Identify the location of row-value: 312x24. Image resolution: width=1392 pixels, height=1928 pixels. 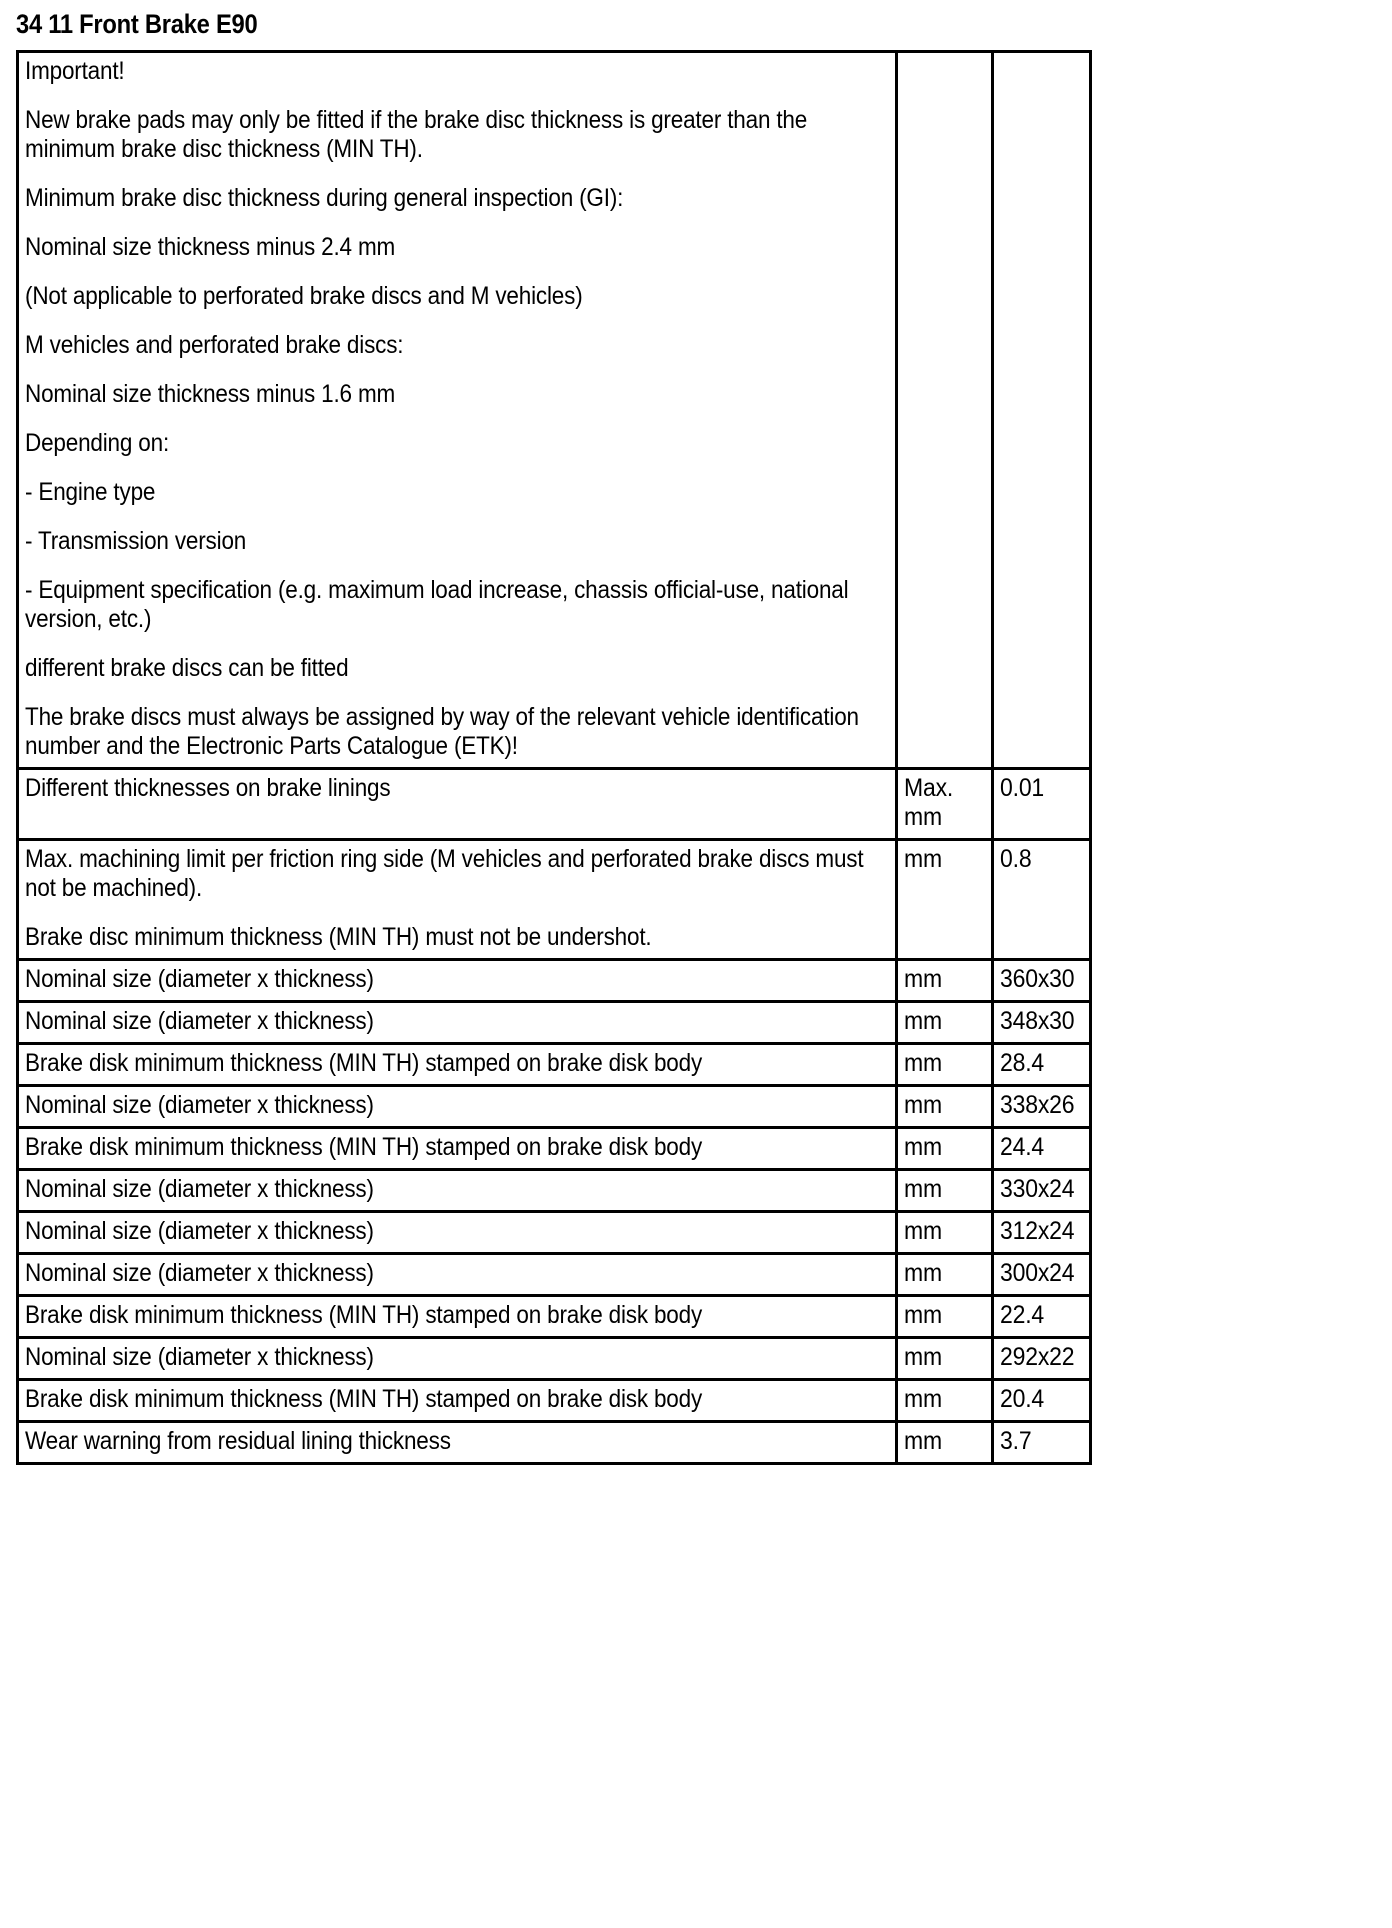
(1037, 1231).